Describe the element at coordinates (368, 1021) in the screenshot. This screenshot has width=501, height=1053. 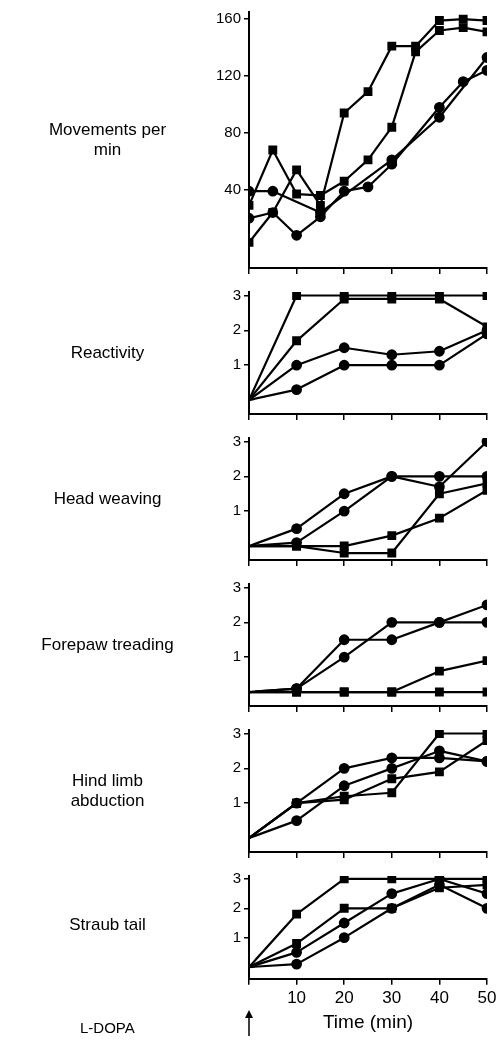
I see `x-axis-title: Time (min)` at that location.